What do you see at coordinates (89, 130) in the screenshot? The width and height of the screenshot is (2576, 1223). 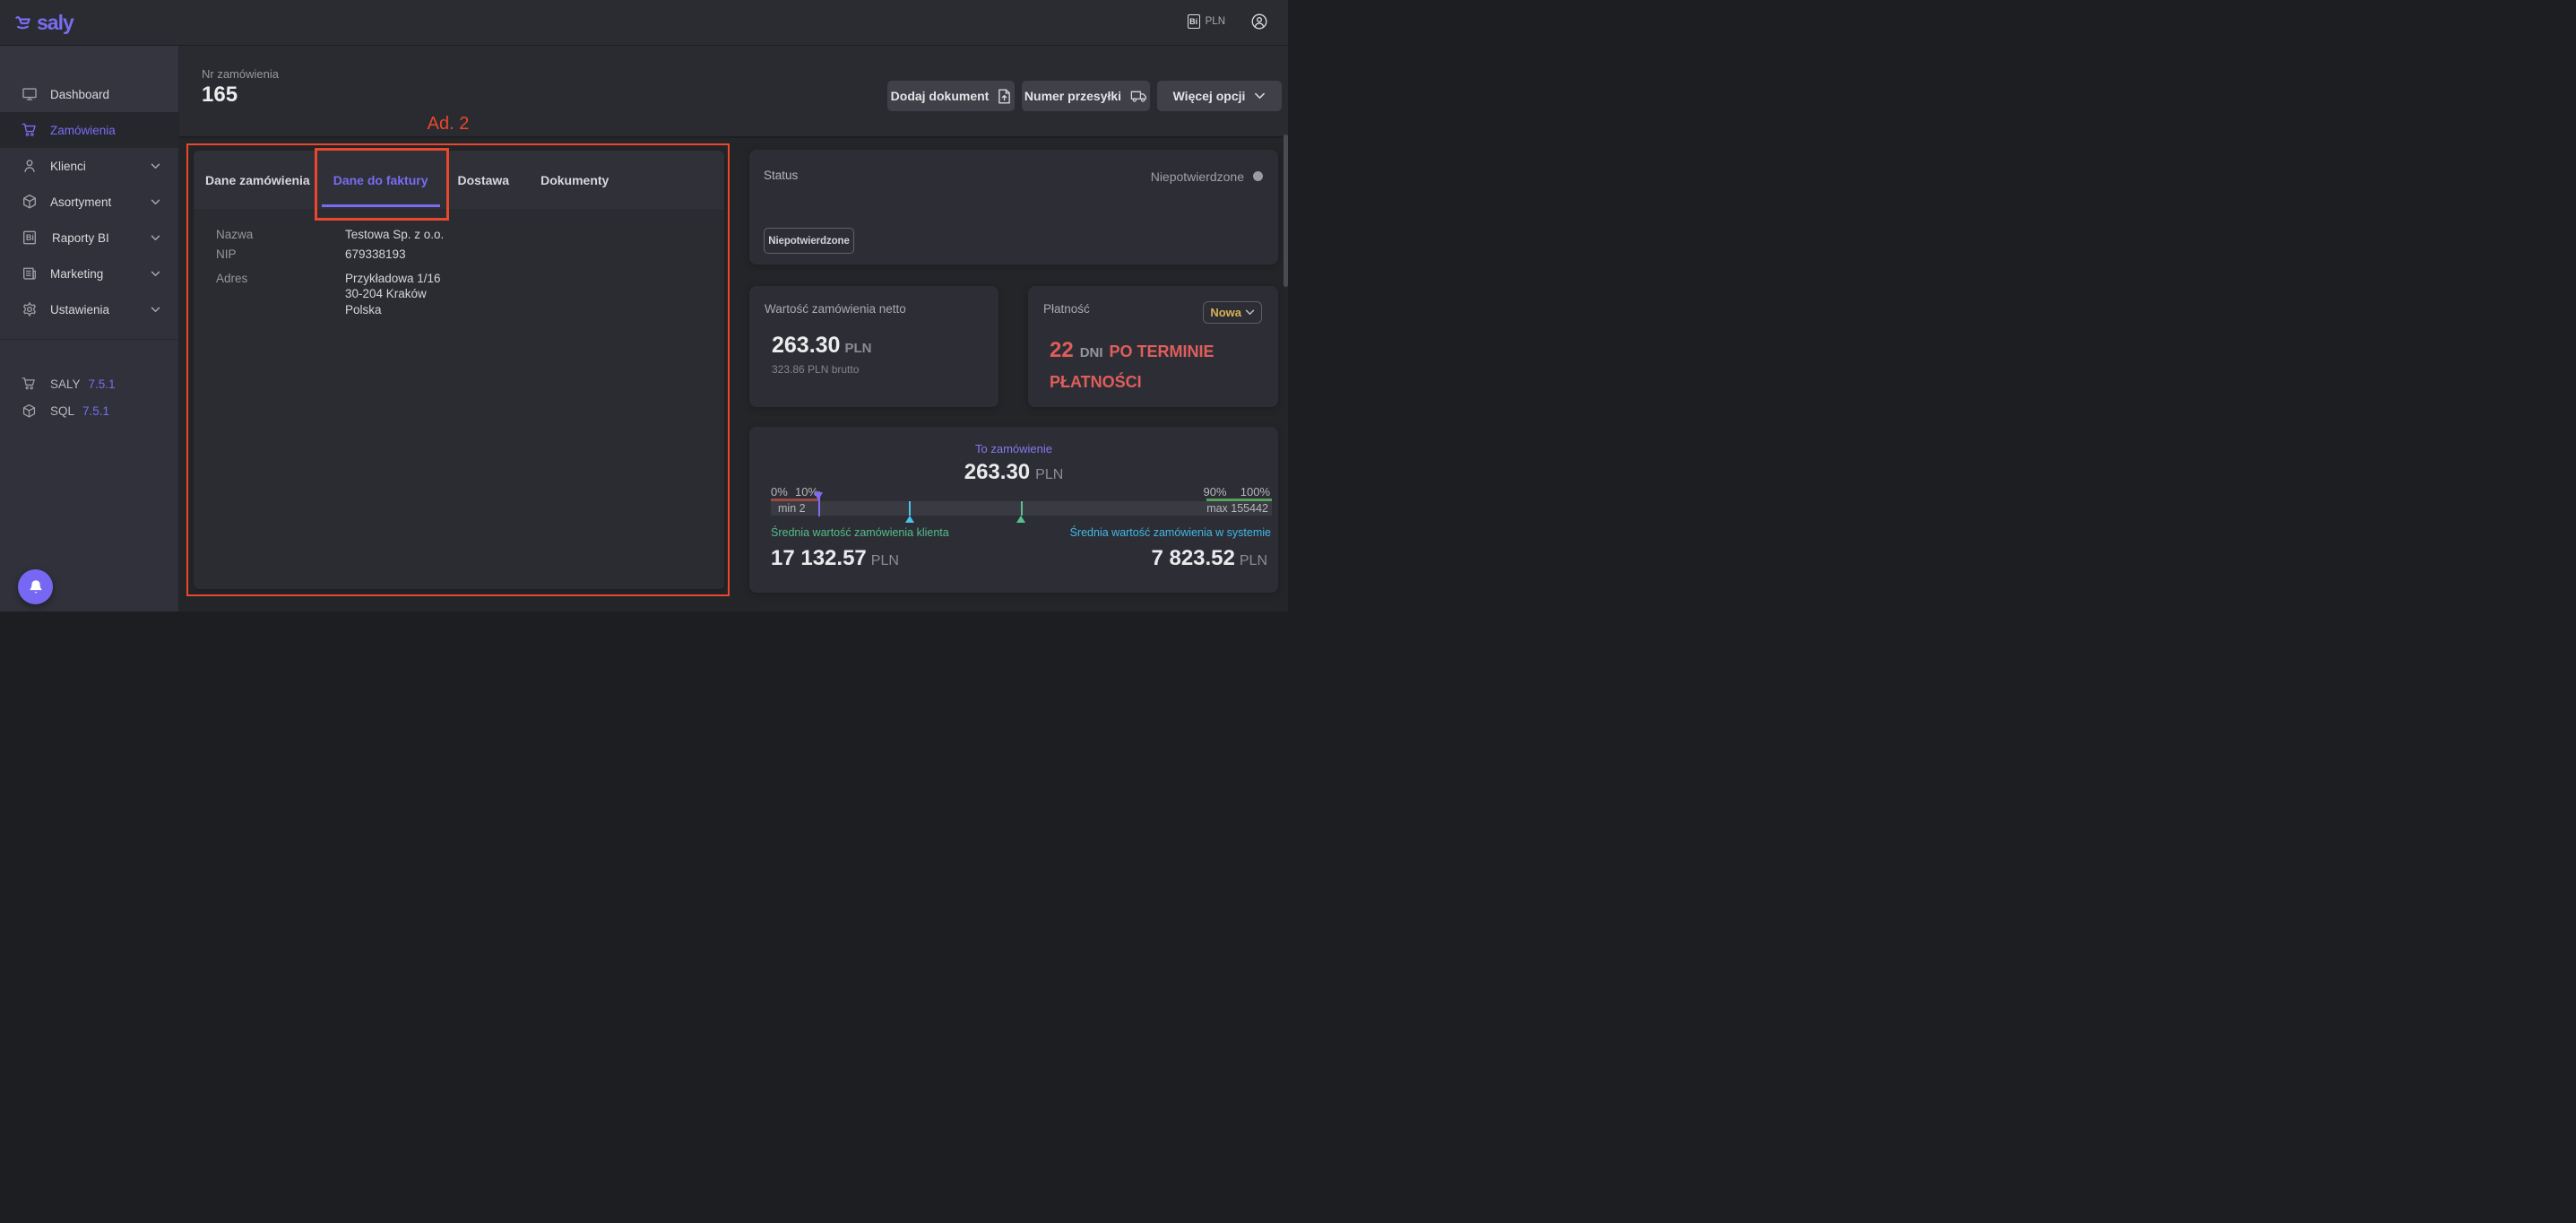 I see `sidebar-item-zamowienia: Zamówienia` at bounding box center [89, 130].